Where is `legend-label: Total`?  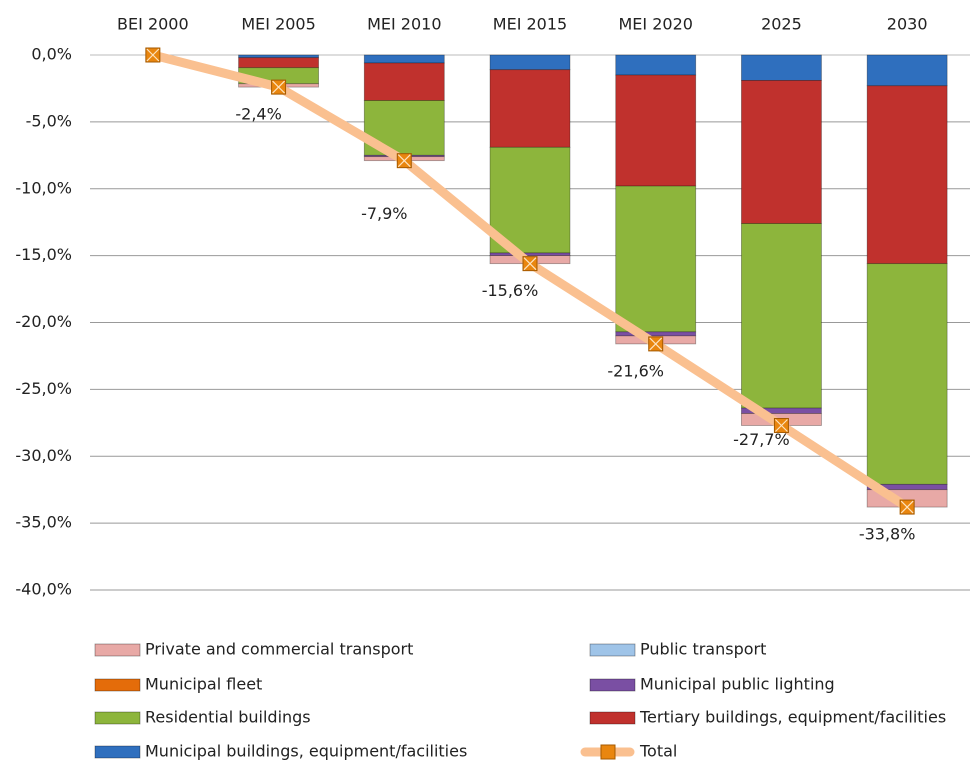
legend-label: Total is located at coordinates (658, 751).